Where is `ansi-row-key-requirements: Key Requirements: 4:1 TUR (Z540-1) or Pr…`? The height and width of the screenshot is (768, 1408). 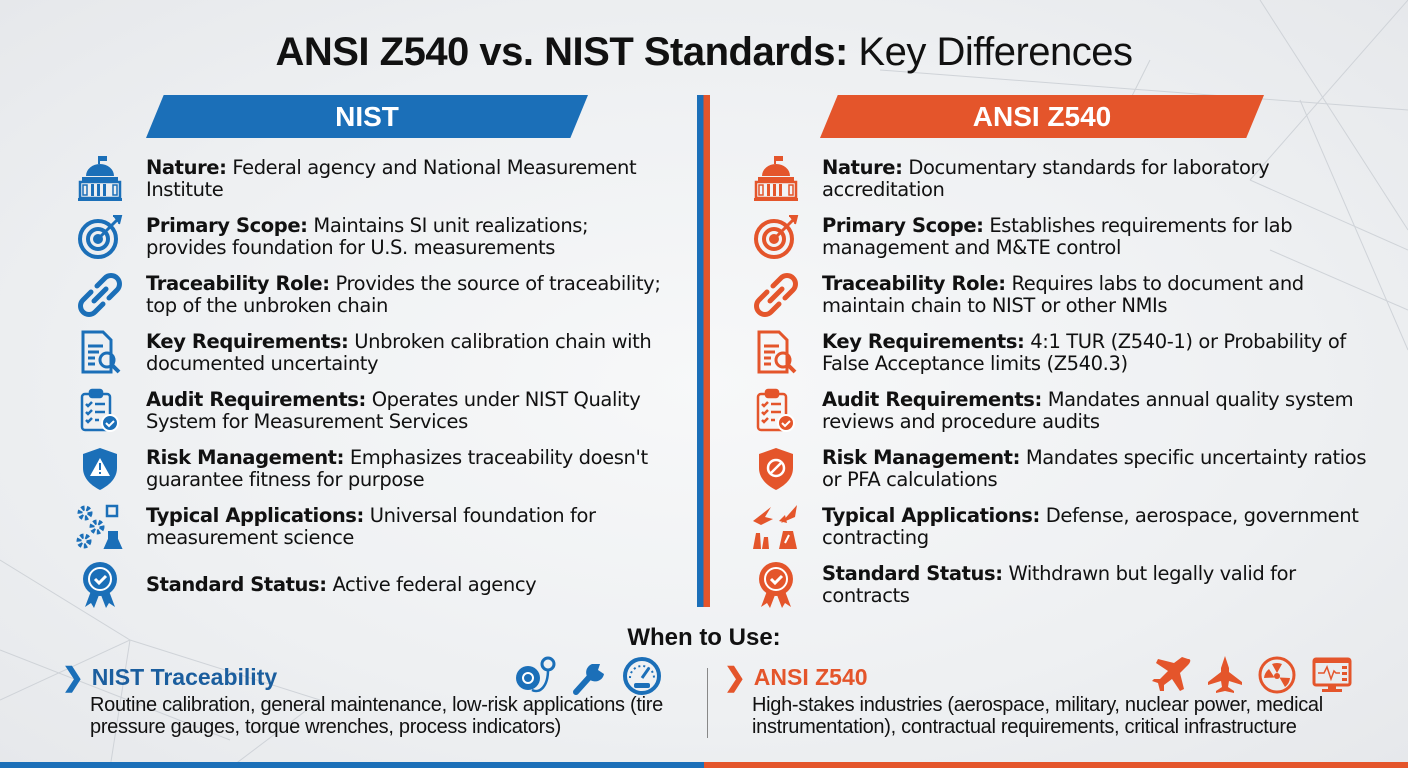 ansi-row-key-requirements: Key Requirements: 4:1 TUR (Z540-1) or Pr… is located at coordinates (1068, 353).